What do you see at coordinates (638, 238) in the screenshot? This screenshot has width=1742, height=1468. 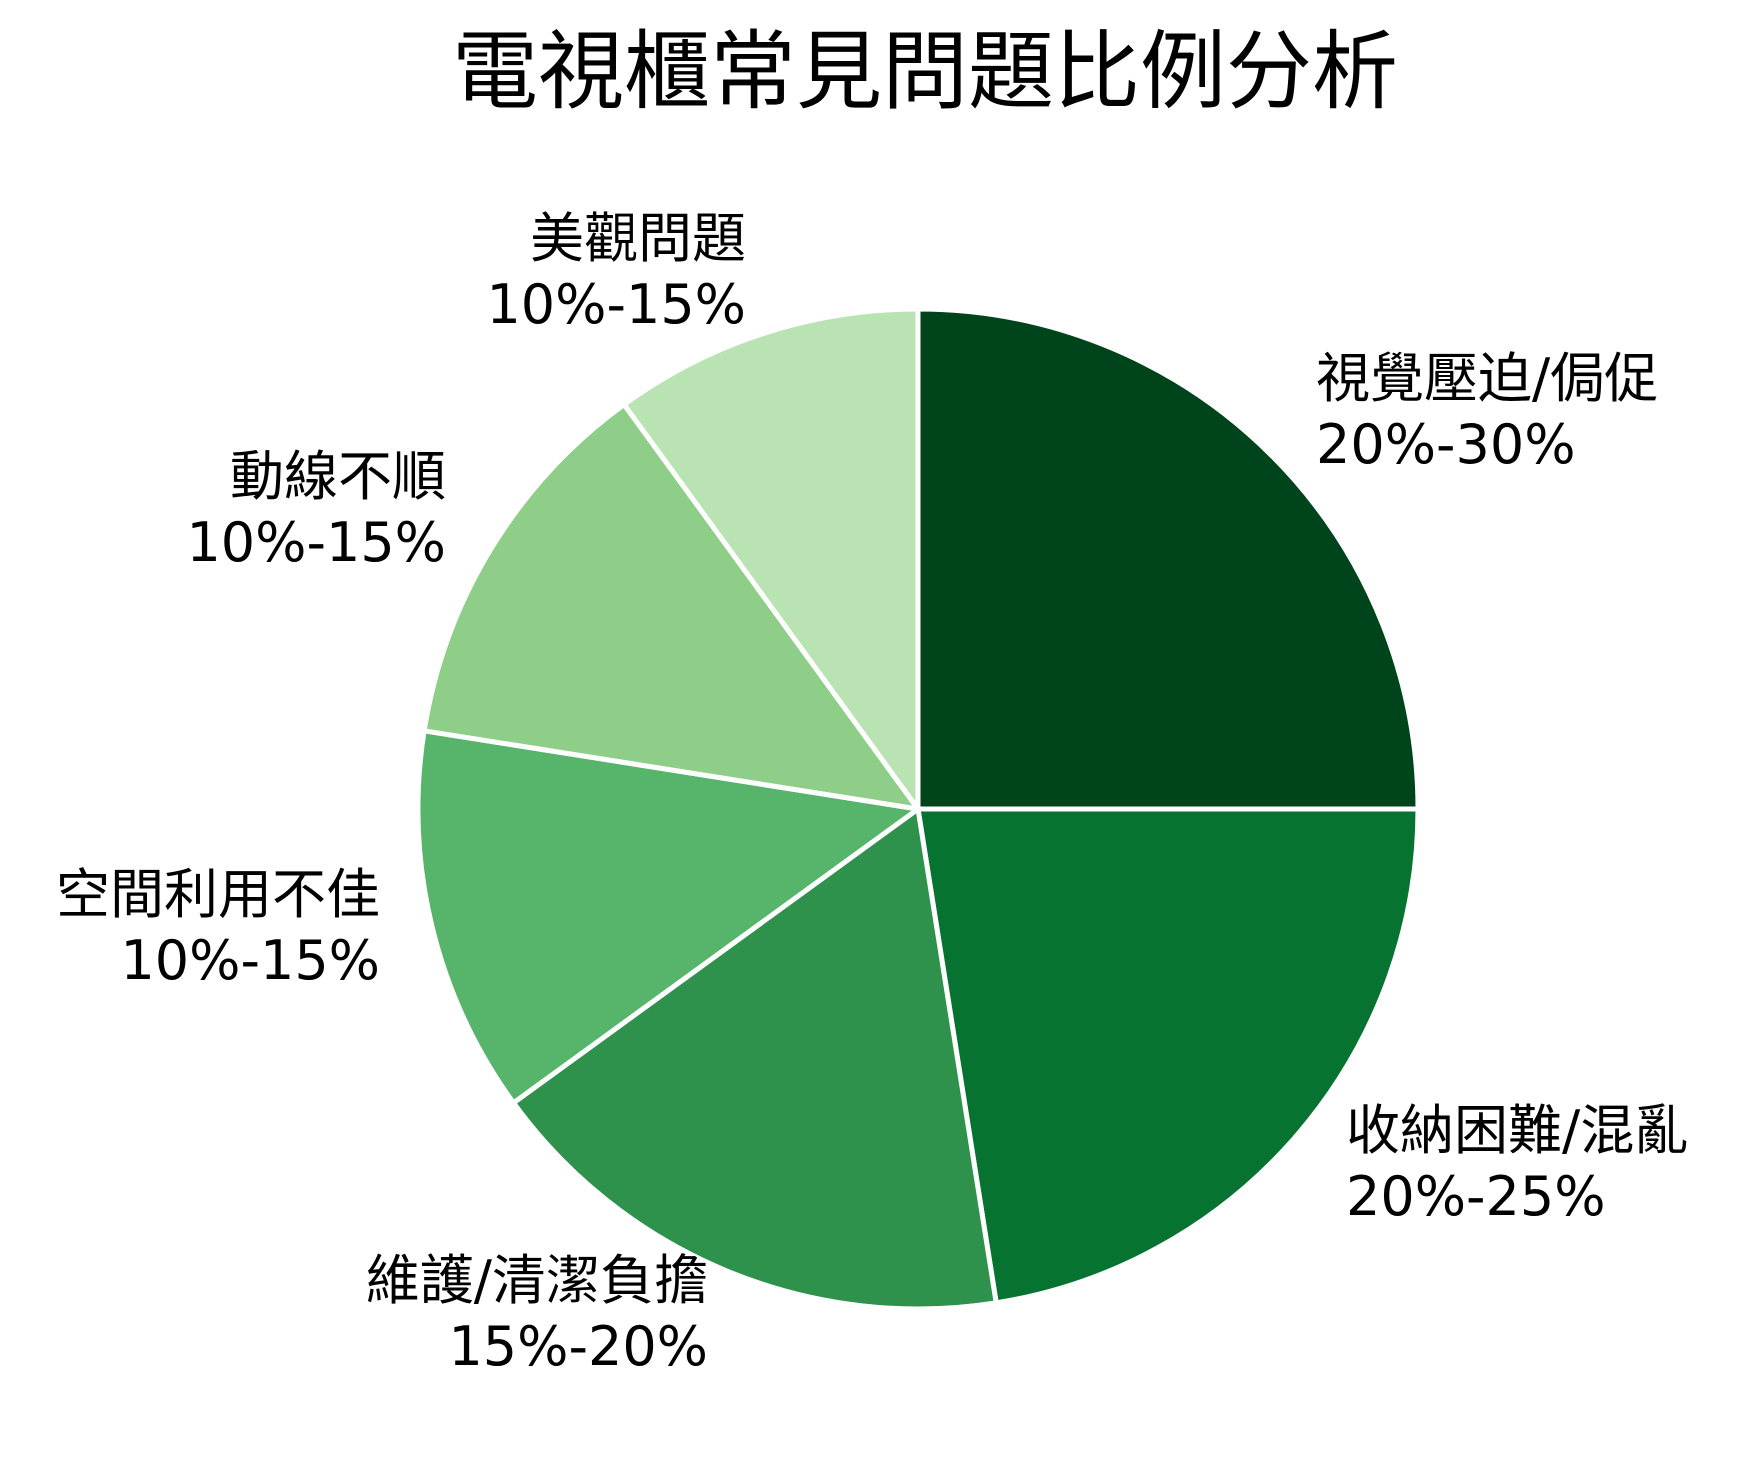 I see `slice-label-name: 美觀問題` at bounding box center [638, 238].